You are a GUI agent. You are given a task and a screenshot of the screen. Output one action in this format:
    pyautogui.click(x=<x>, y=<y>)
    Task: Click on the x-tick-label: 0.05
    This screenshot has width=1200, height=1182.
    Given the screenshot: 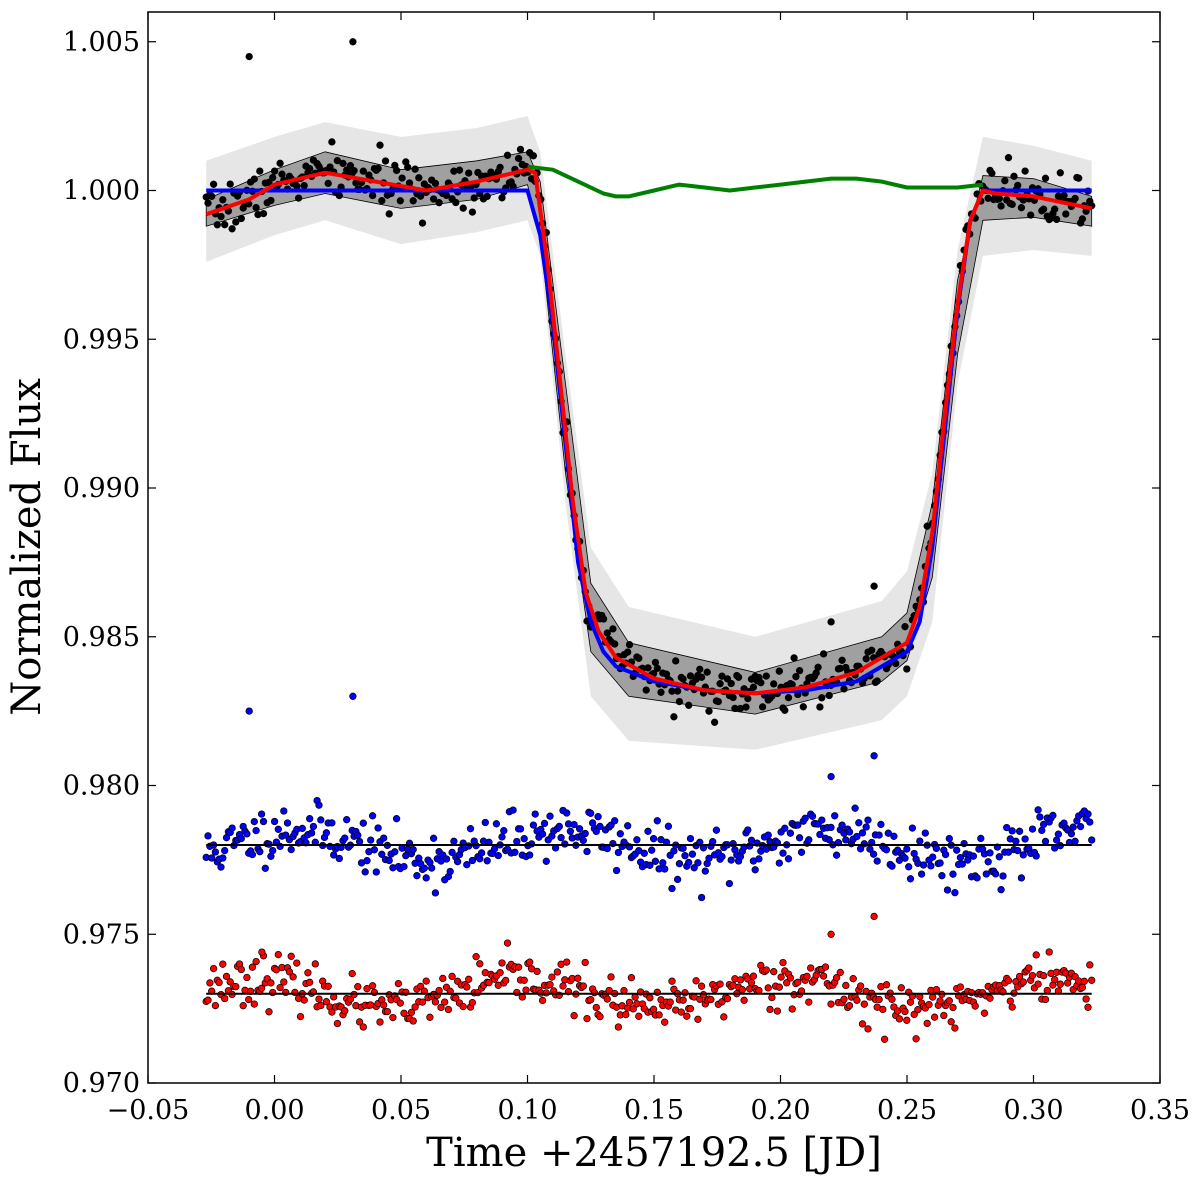 What is the action you would take?
    pyautogui.click(x=401, y=1110)
    